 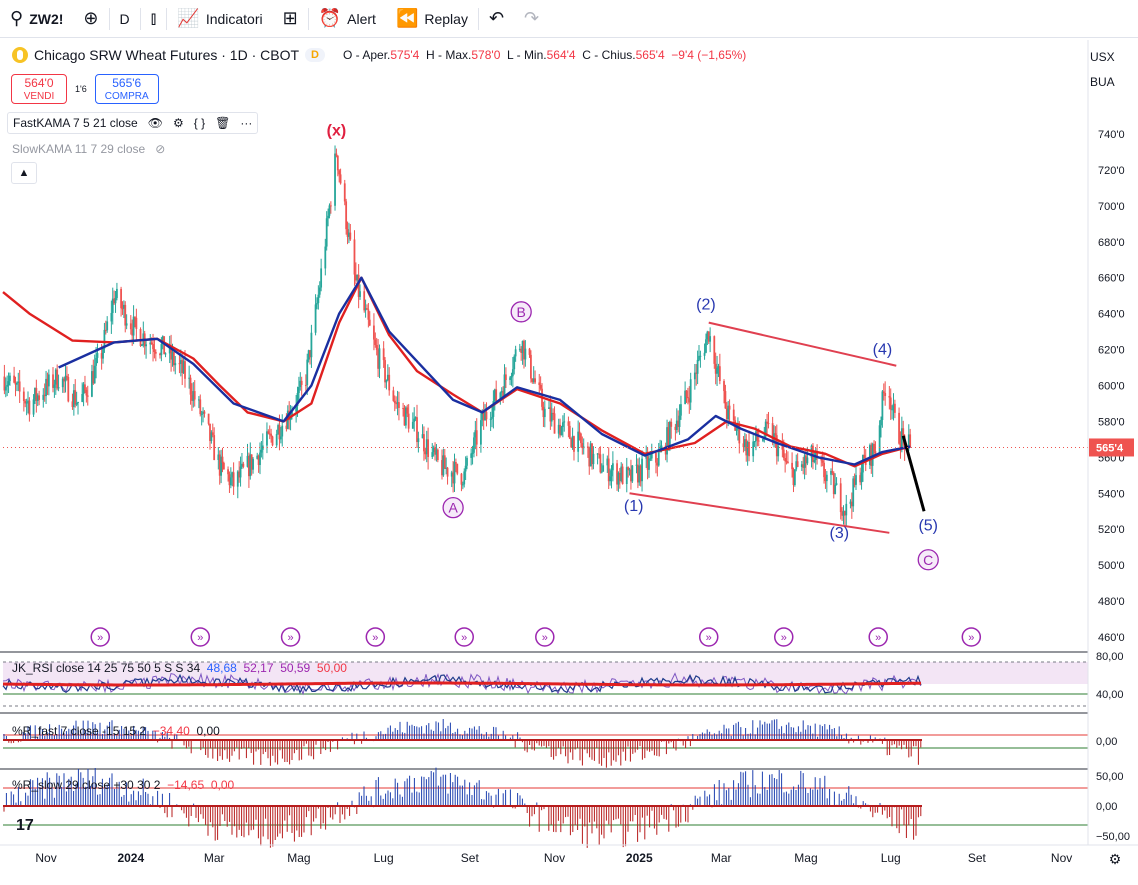 What do you see at coordinates (199, 123) in the screenshot?
I see `source-code-icon: { }` at bounding box center [199, 123].